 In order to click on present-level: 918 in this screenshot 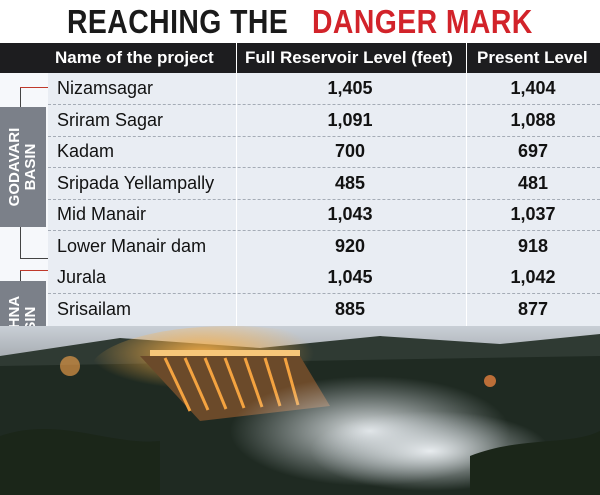, I will do `click(533, 246)`.